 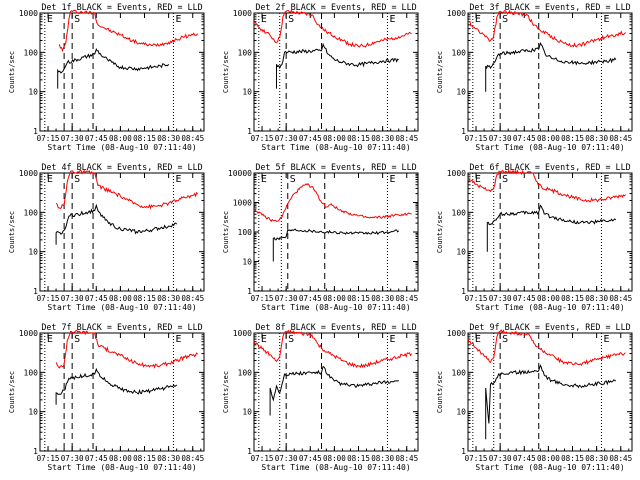 What do you see at coordinates (335, 327) in the screenshot?
I see `panel-title: Det 8f BLACK = Events, RED = LLD` at bounding box center [335, 327].